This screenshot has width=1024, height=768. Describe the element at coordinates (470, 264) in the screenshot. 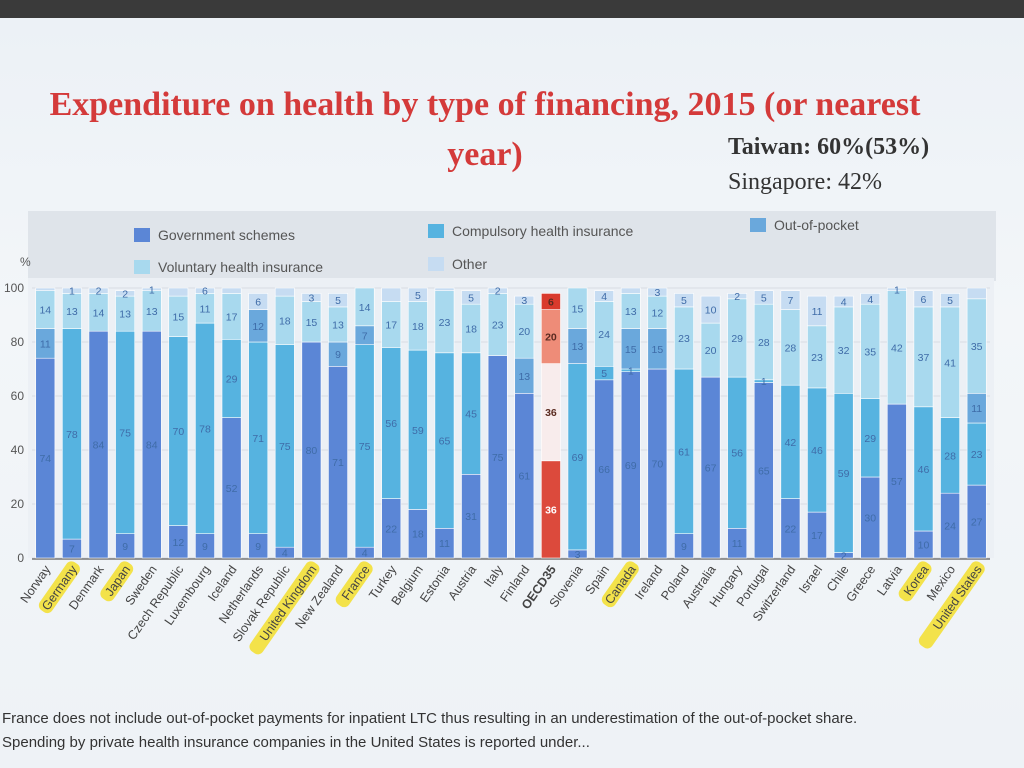

I see `legend-label: Other` at that location.